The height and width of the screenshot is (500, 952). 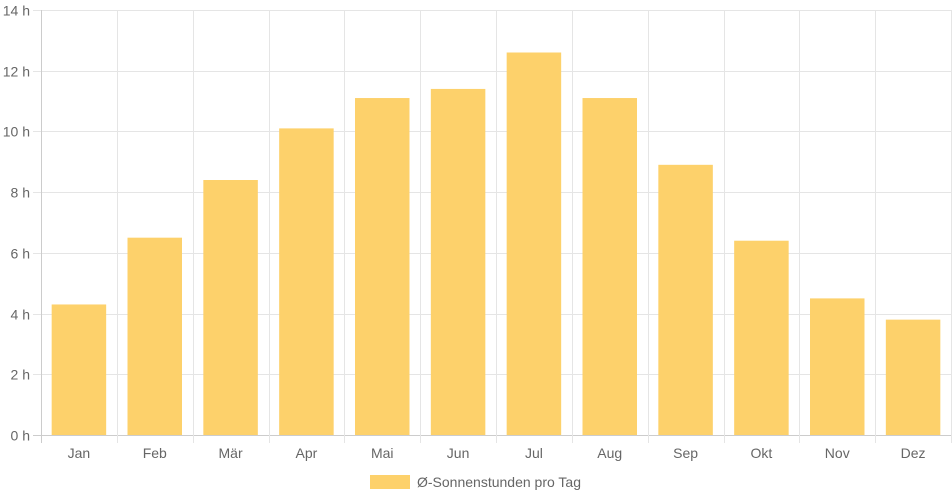 I want to click on x-axis: Jan Feb Mär Apr Mai Jun Jul Aug Sep Okt Nov Dez, so click(x=497, y=453).